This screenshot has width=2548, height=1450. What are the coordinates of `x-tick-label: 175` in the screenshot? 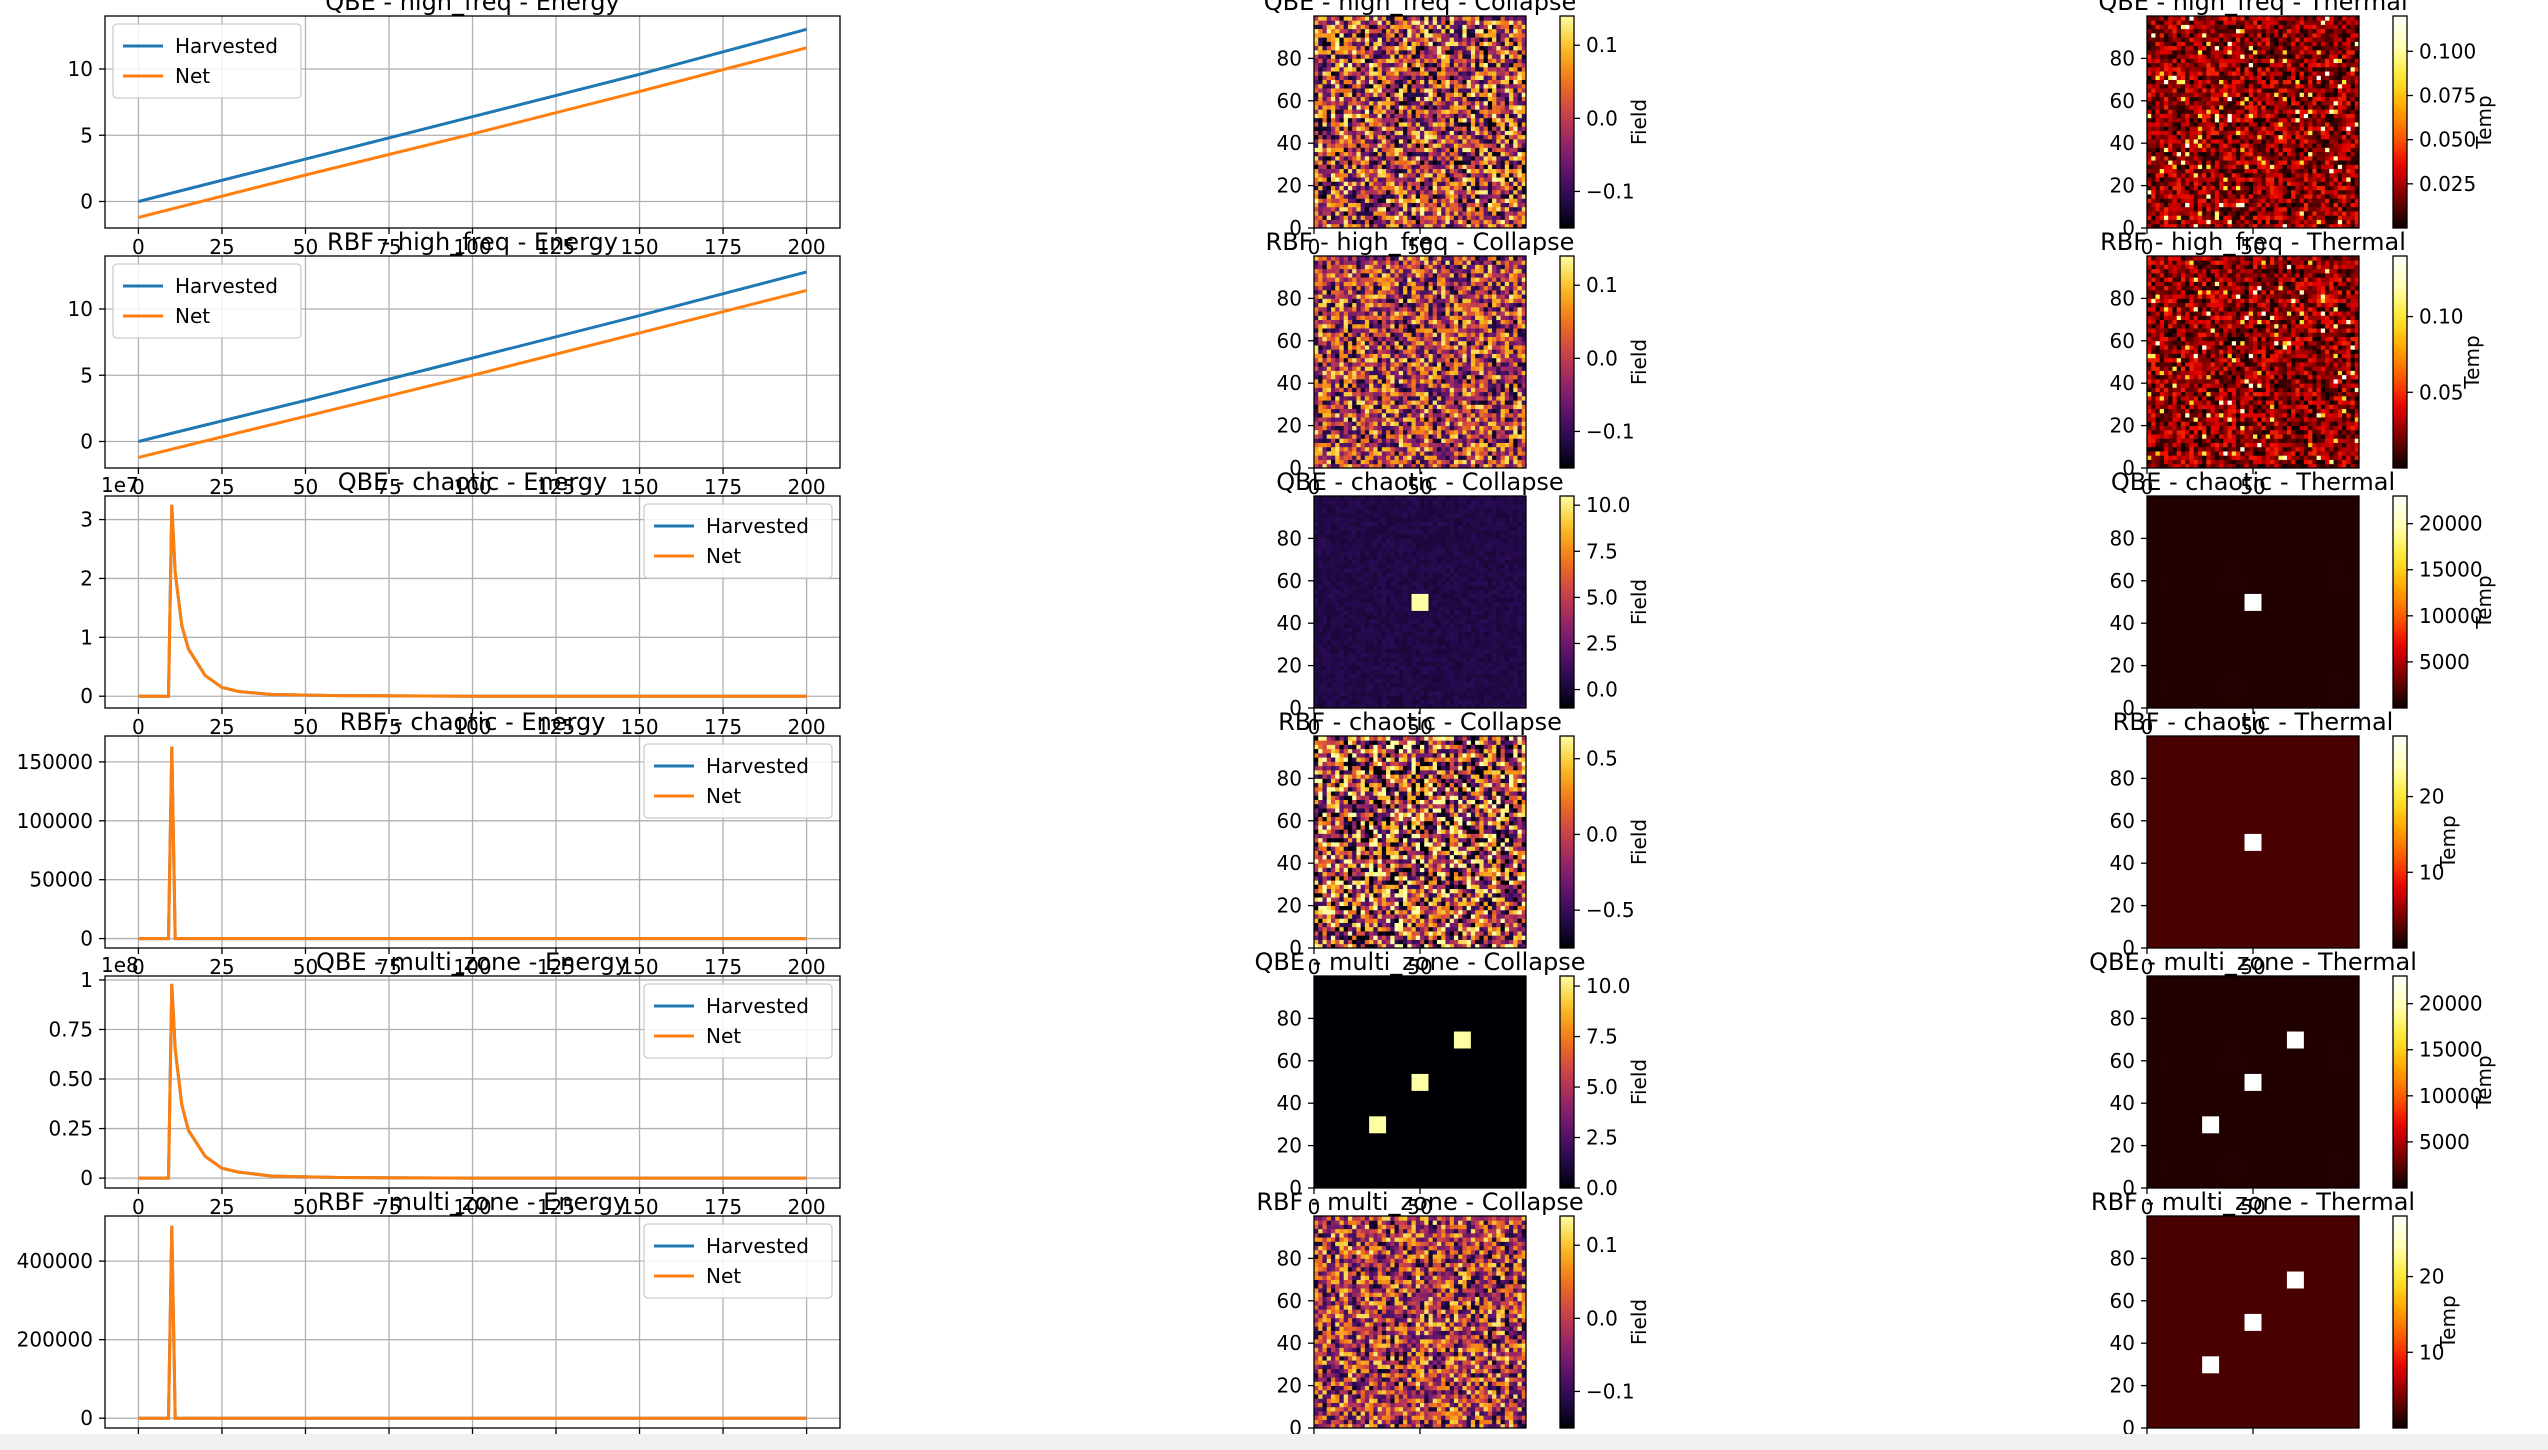 It's located at (723, 247).